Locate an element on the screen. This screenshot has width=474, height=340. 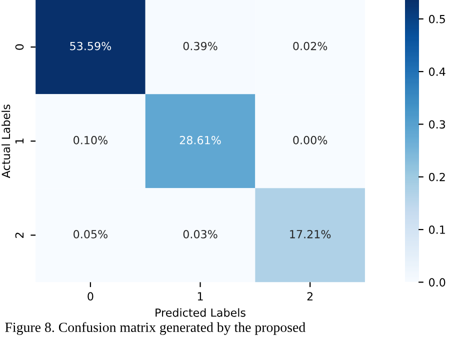
data-label: 0.10% is located at coordinates (91, 140).